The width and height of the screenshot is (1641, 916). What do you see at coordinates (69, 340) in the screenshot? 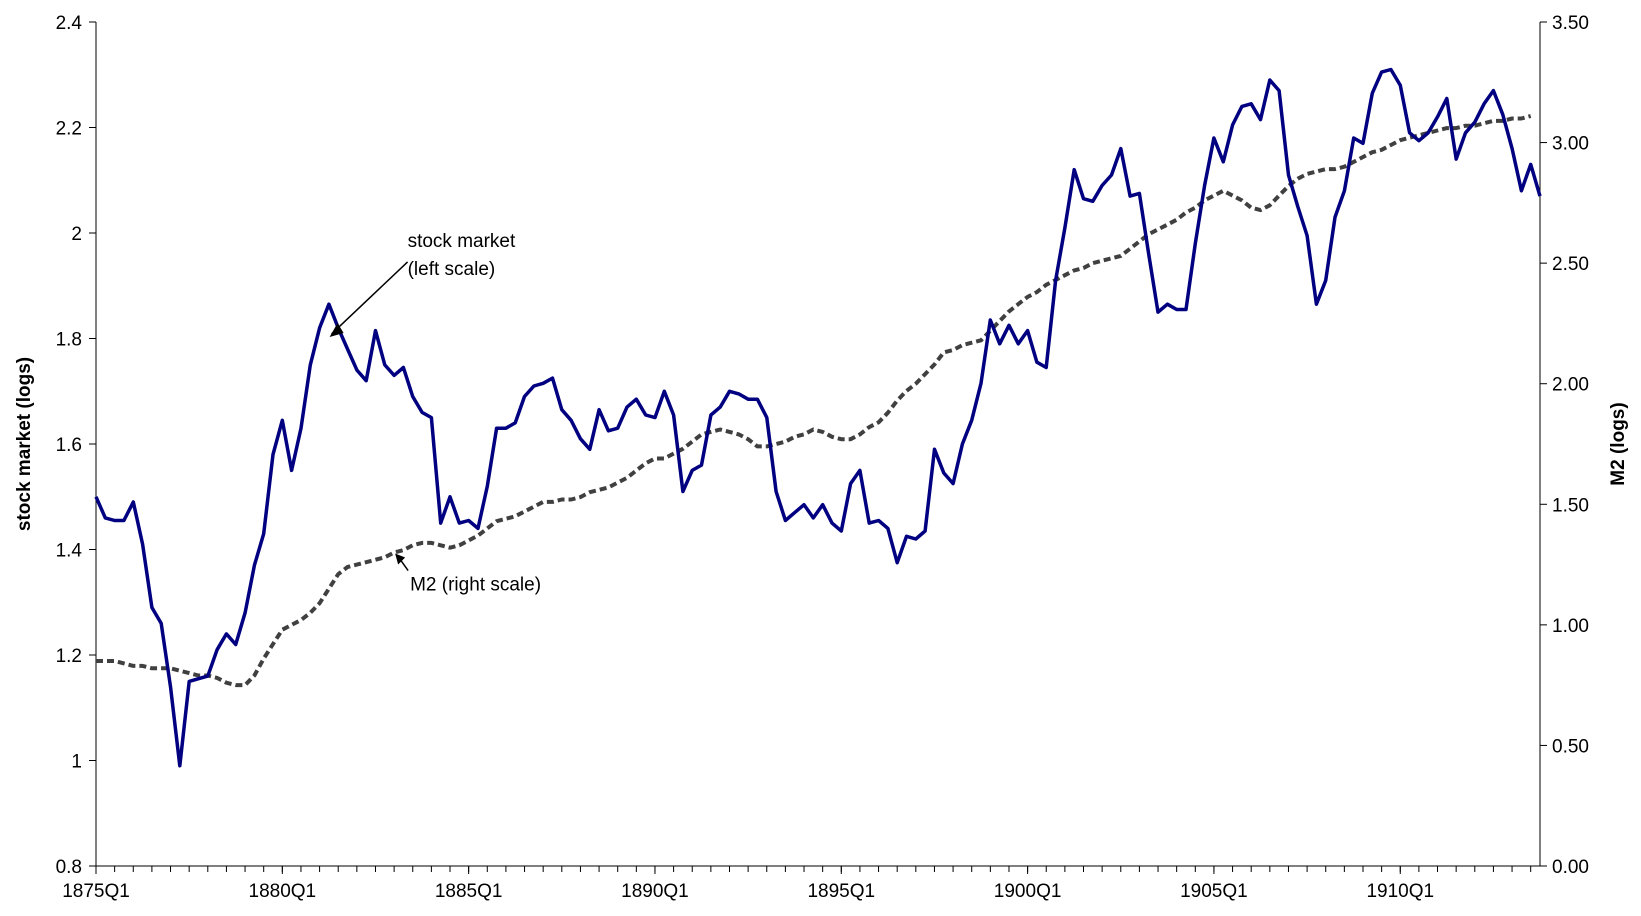
I see `left-y-tick-label: 1.8` at bounding box center [69, 340].